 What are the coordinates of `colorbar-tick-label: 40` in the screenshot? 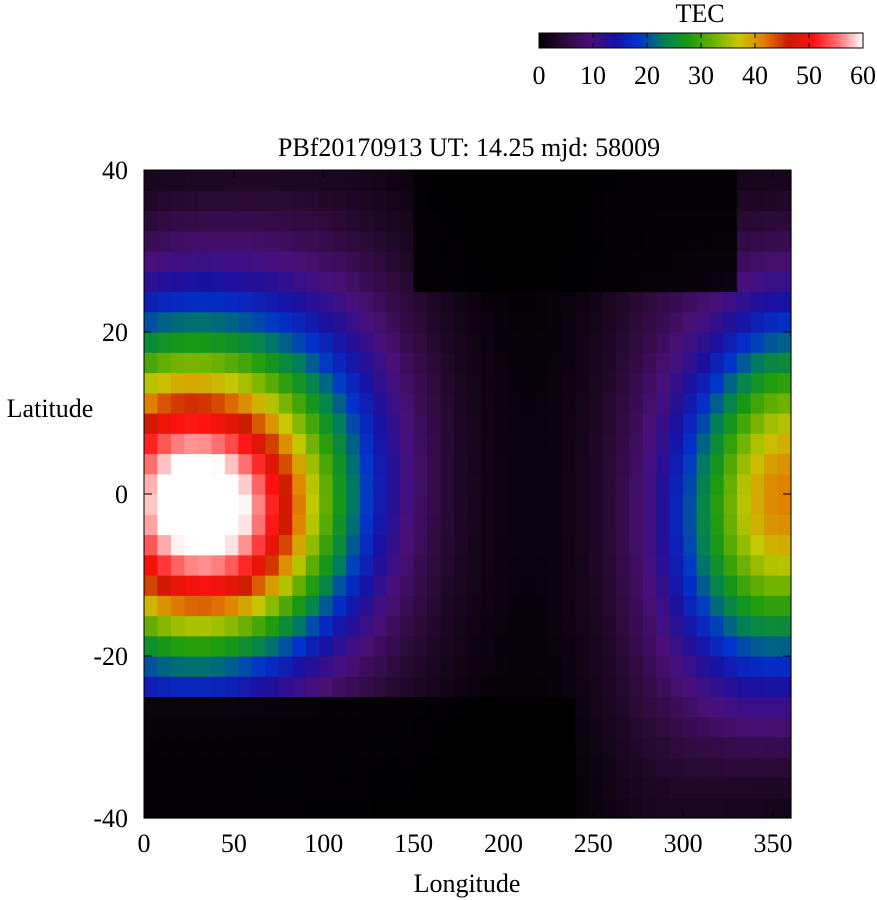 It's located at (755, 75).